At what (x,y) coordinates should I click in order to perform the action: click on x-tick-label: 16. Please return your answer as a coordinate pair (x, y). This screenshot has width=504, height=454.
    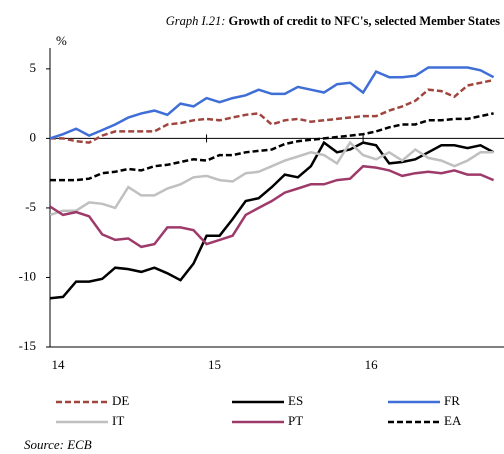
    Looking at the image, I should click on (372, 364).